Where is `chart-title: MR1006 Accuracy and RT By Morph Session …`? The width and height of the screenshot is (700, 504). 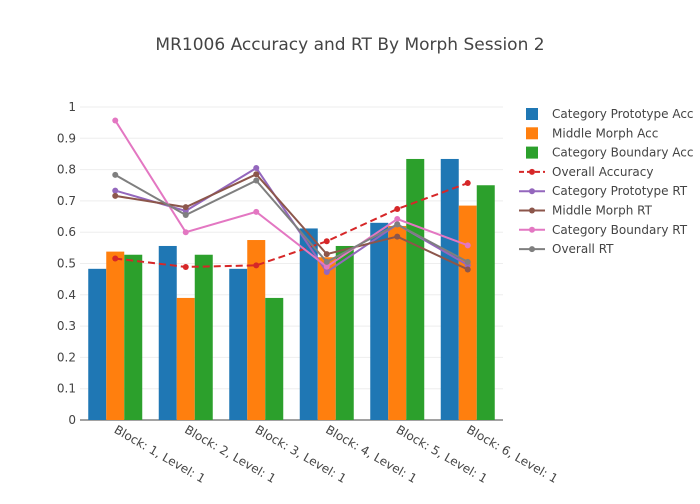
chart-title: MR1006 Accuracy and RT By Morph Session … is located at coordinates (349, 45).